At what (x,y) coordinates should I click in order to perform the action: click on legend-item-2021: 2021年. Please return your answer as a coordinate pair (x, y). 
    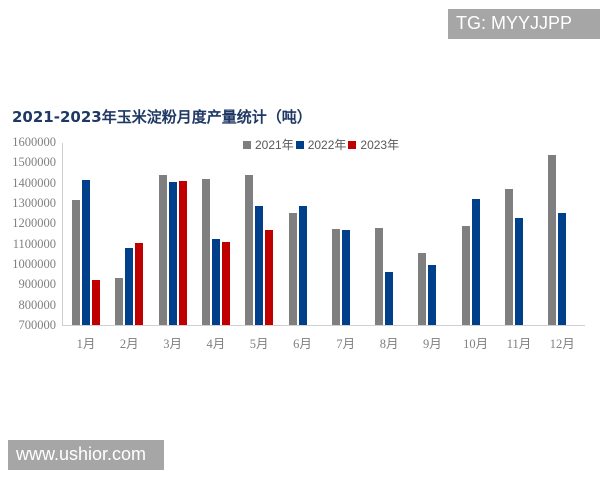
    Looking at the image, I should click on (268, 144).